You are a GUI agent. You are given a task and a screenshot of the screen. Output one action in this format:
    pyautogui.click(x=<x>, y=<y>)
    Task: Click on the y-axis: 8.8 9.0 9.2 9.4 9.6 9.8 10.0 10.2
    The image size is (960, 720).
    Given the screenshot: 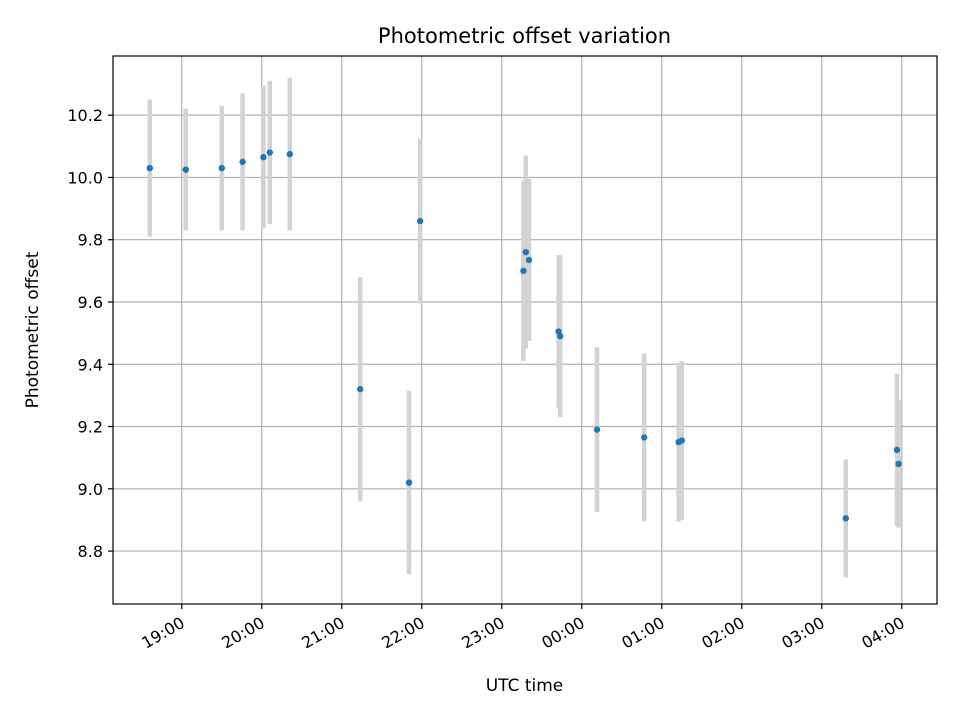 What is the action you would take?
    pyautogui.click(x=90, y=333)
    